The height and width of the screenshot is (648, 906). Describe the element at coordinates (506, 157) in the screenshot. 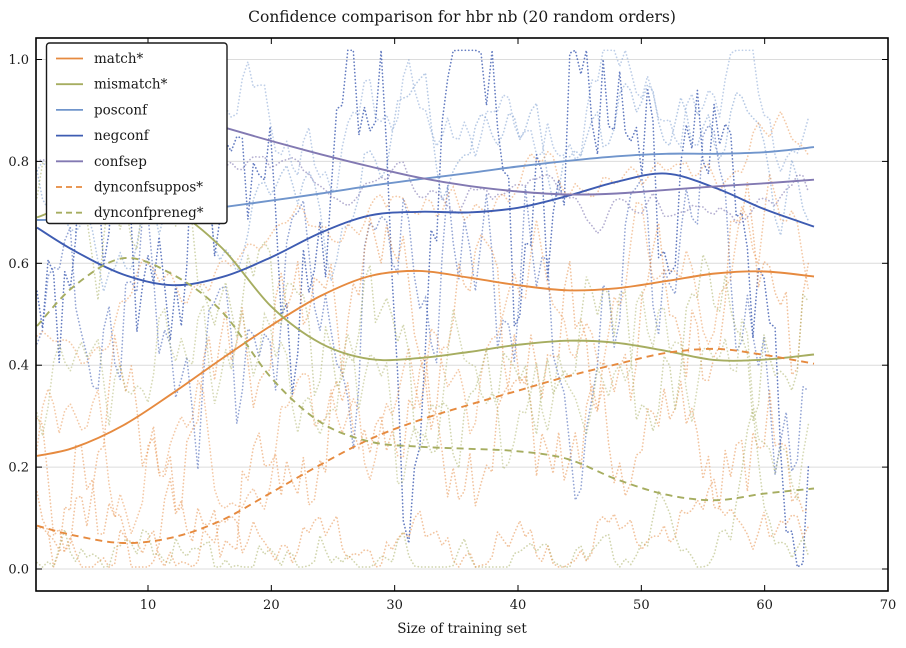

I see `series-line-confsep` at that location.